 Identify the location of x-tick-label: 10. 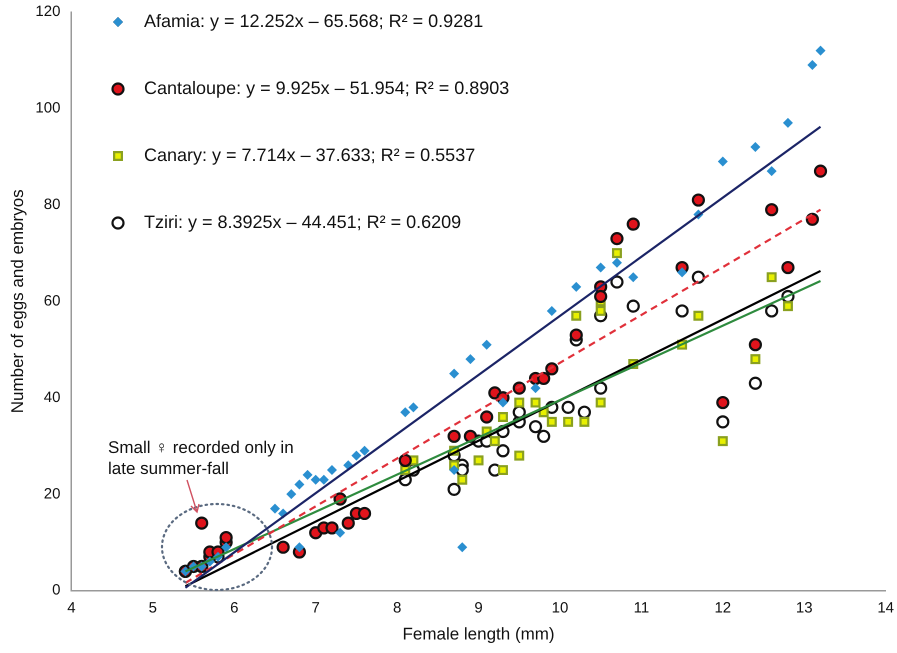
(560, 608).